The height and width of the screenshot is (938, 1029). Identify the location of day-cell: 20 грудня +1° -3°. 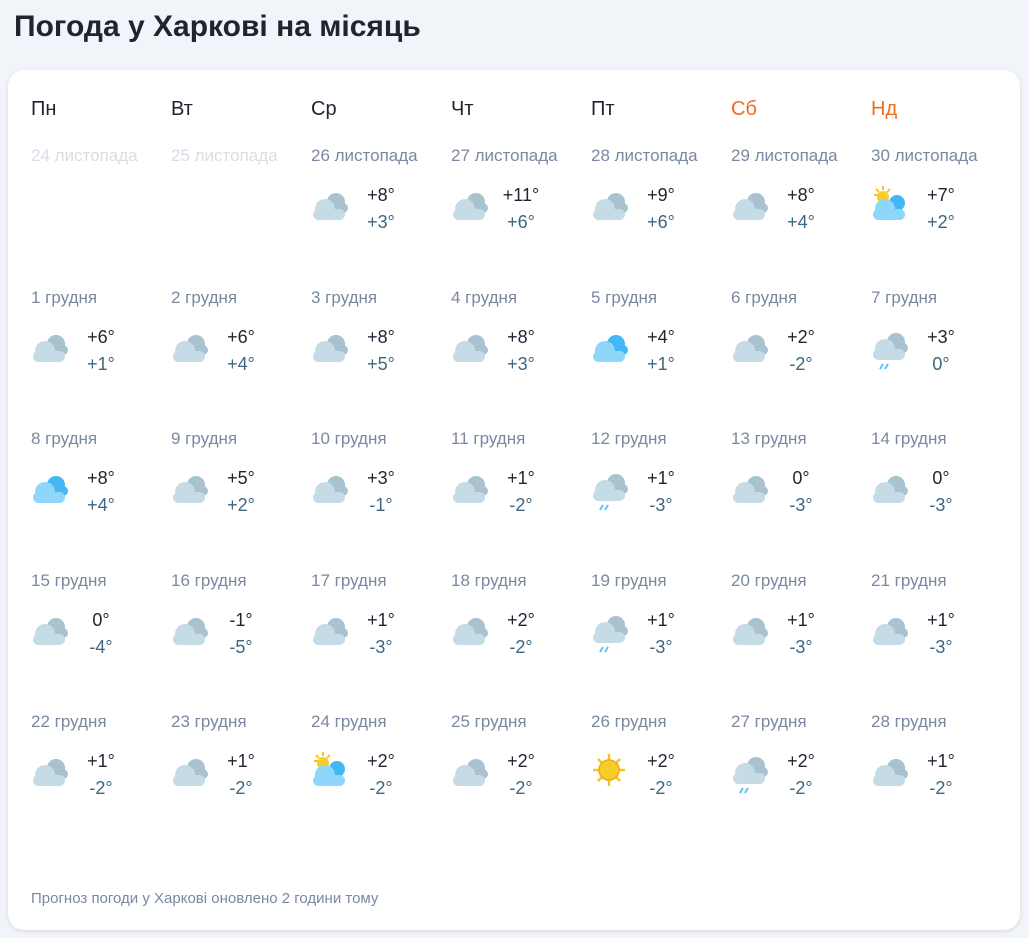
(801, 576).